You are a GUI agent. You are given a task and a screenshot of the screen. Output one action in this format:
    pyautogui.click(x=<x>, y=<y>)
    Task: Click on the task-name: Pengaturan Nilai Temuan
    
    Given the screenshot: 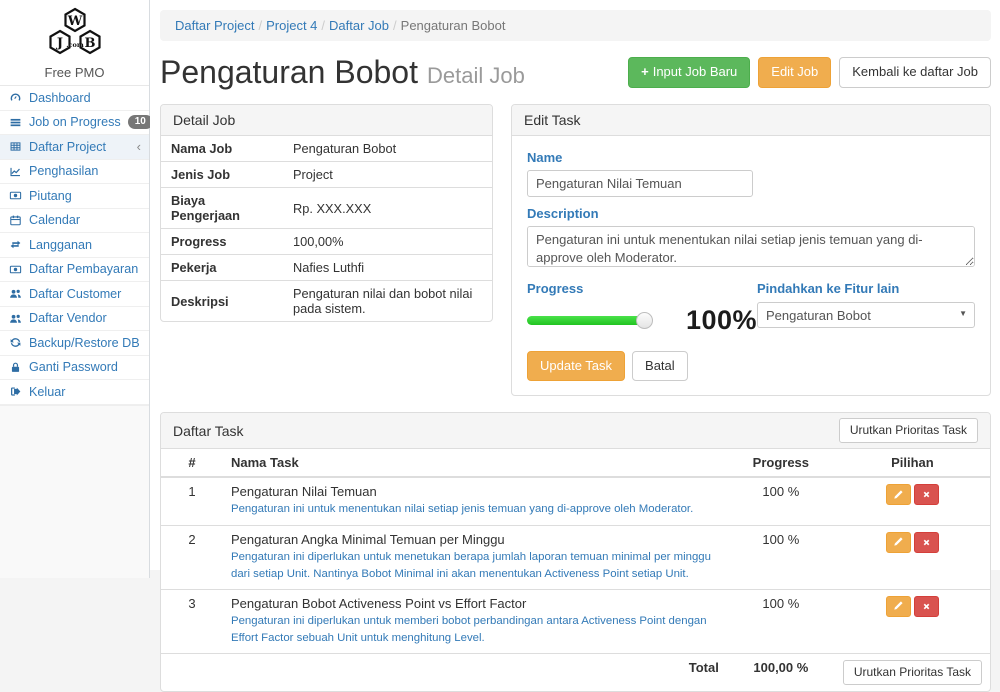 What is the action you would take?
    pyautogui.click(x=304, y=492)
    